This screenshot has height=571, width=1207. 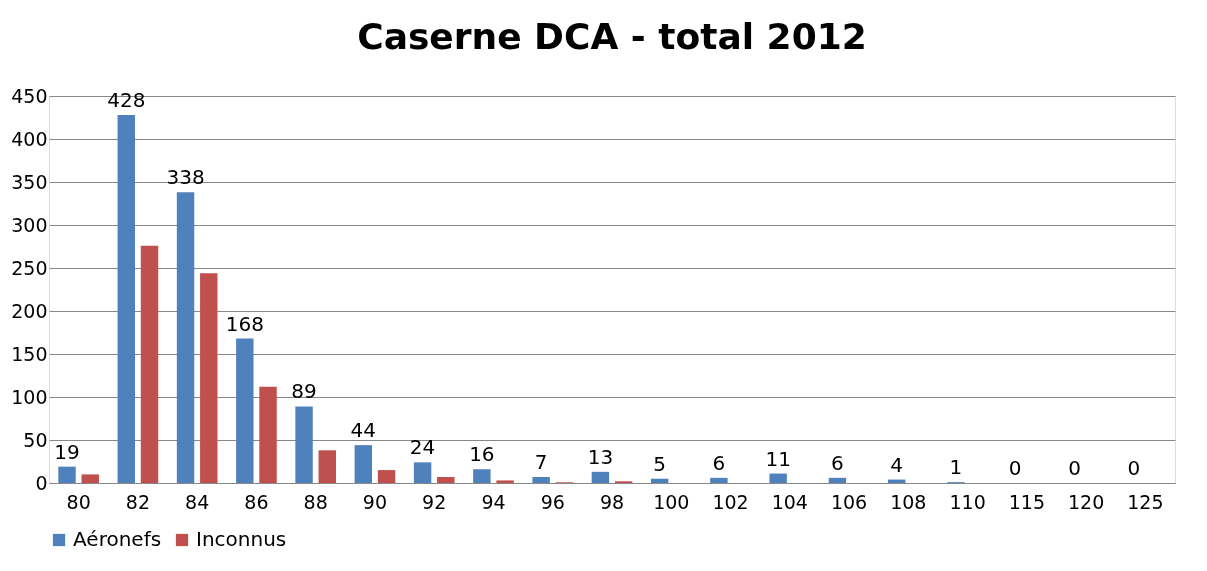 What do you see at coordinates (197, 501) in the screenshot?
I see `x-tick-label: 84` at bounding box center [197, 501].